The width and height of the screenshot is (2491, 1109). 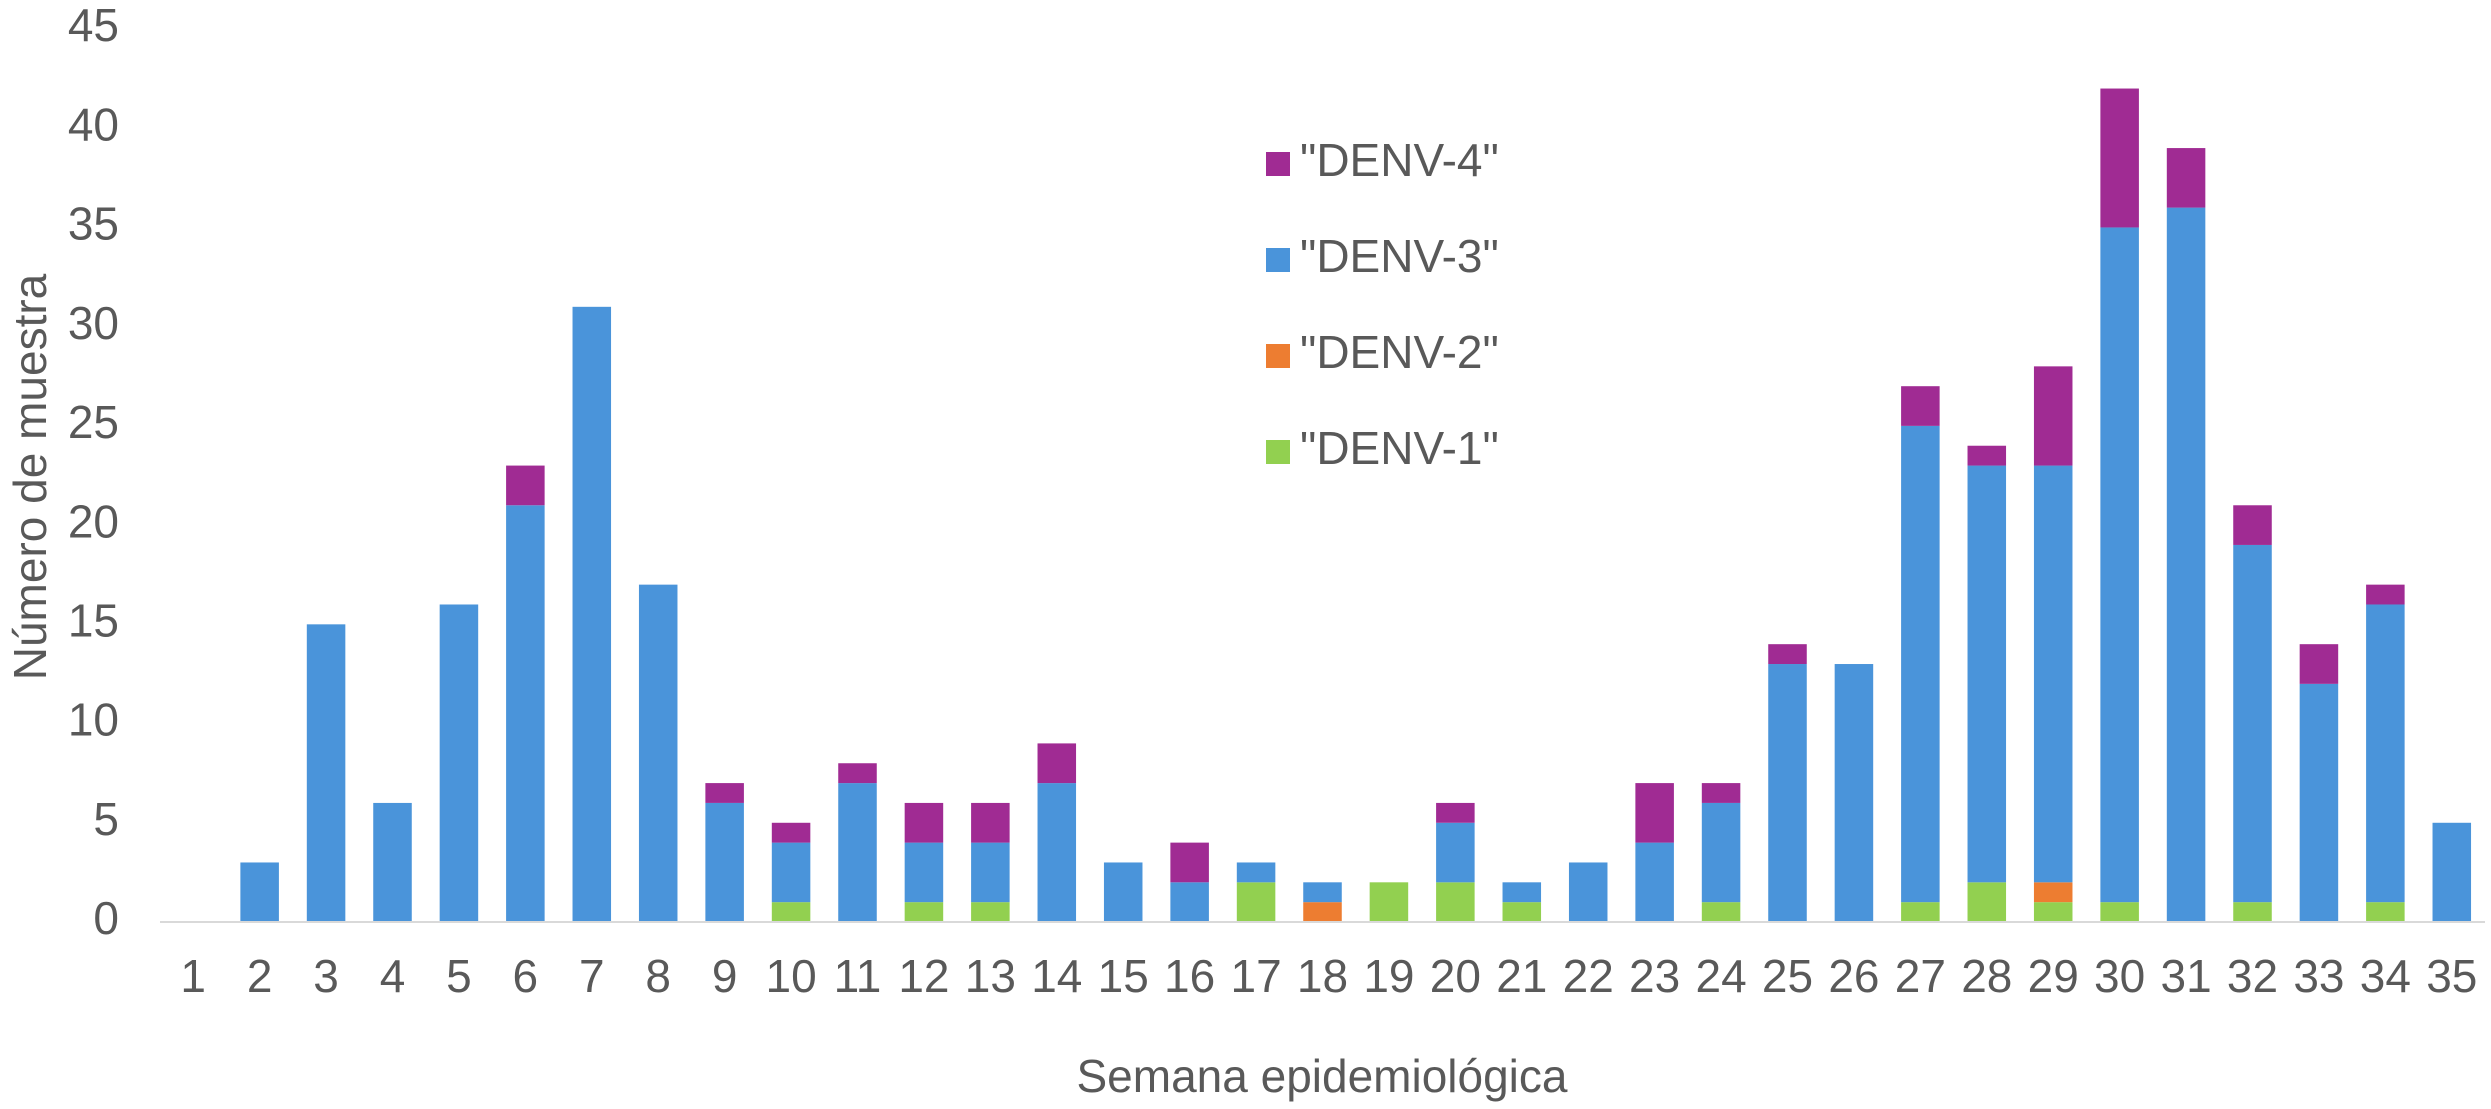 I want to click on x-tick-label: 18, so click(x=1322, y=976).